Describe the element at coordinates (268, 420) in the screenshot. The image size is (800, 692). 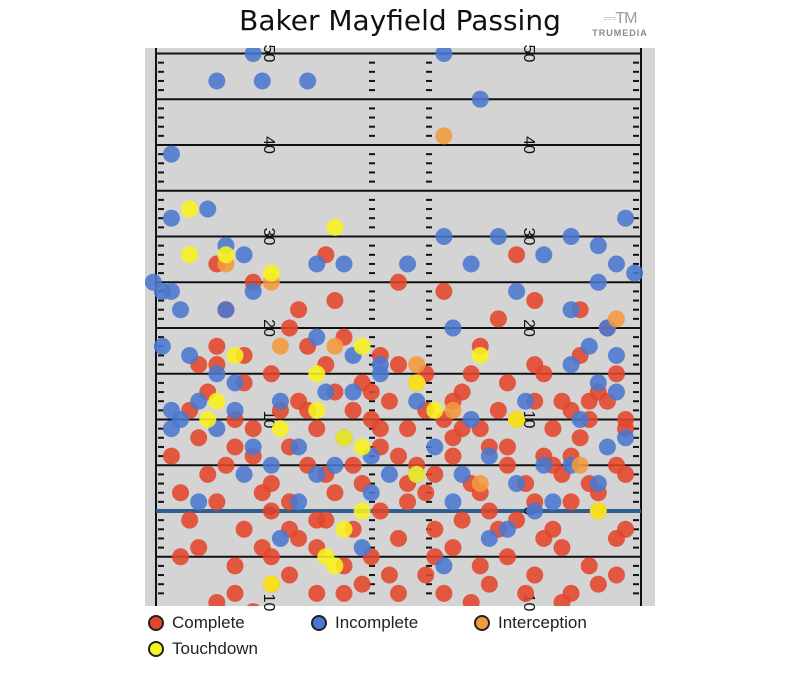
I see `yard-number-left: 10` at that location.